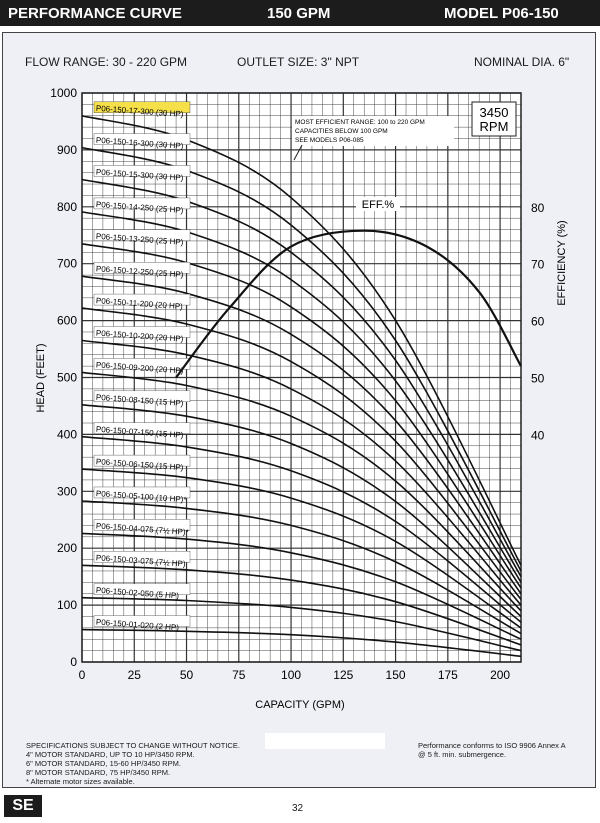 Image resolution: width=600 pixels, height=823 pixels. What do you see at coordinates (522, 62) in the screenshot?
I see `nominal-dia: NOMINAL DIA. 6"` at bounding box center [522, 62].